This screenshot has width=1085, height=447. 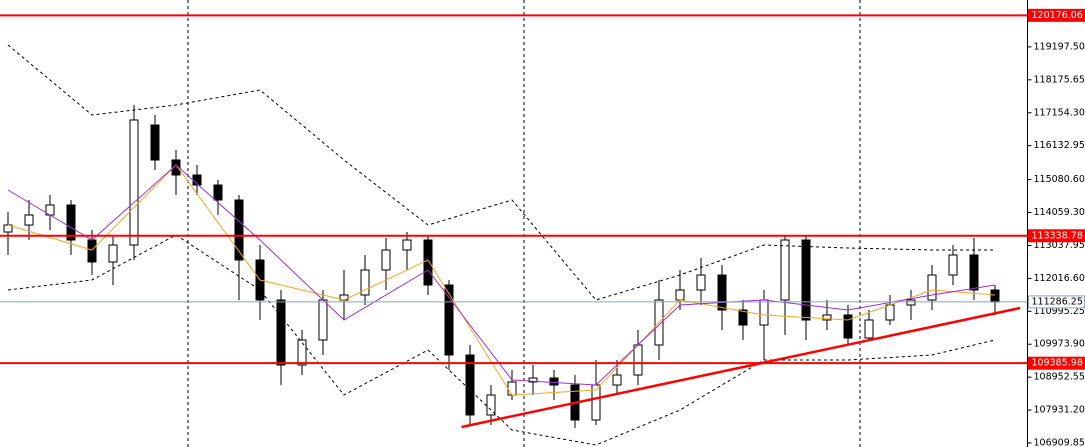 I want to click on y-tick-label: 106909.85, so click(x=1059, y=442).